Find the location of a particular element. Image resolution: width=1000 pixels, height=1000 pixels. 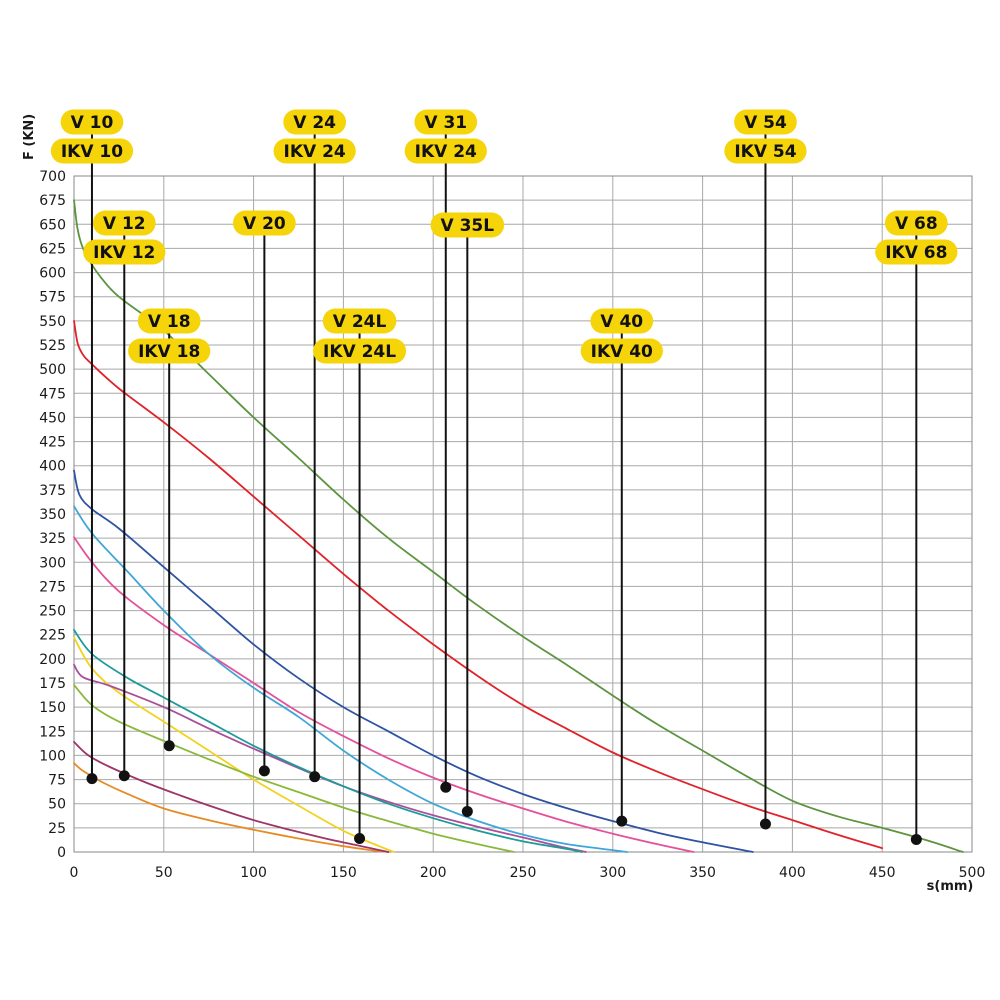

x-tick-label: 100 is located at coordinates (253, 873).